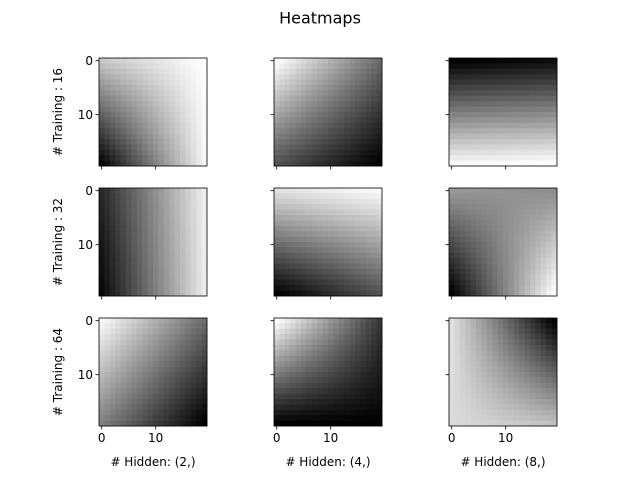 The height and width of the screenshot is (480, 640). Describe the element at coordinates (326, 381) in the screenshot. I see `heatmap-panel-r2-c1: 0 10` at that location.